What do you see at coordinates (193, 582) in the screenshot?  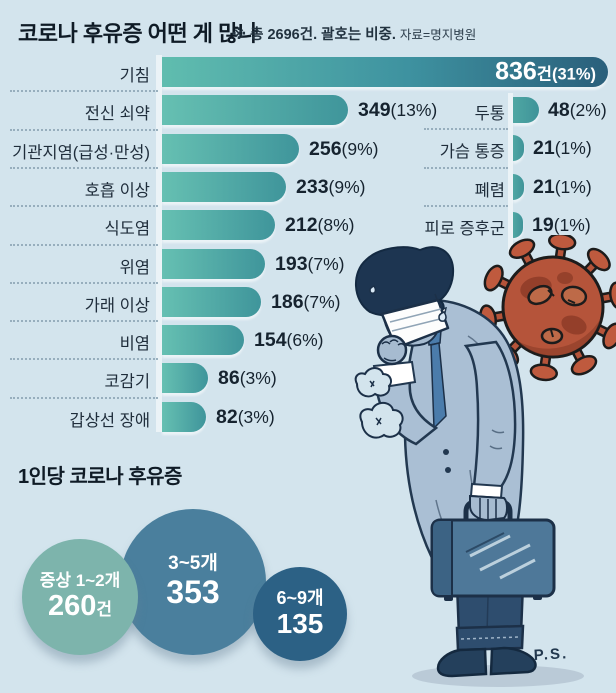 I see `bubble: 3~5개 353` at bounding box center [193, 582].